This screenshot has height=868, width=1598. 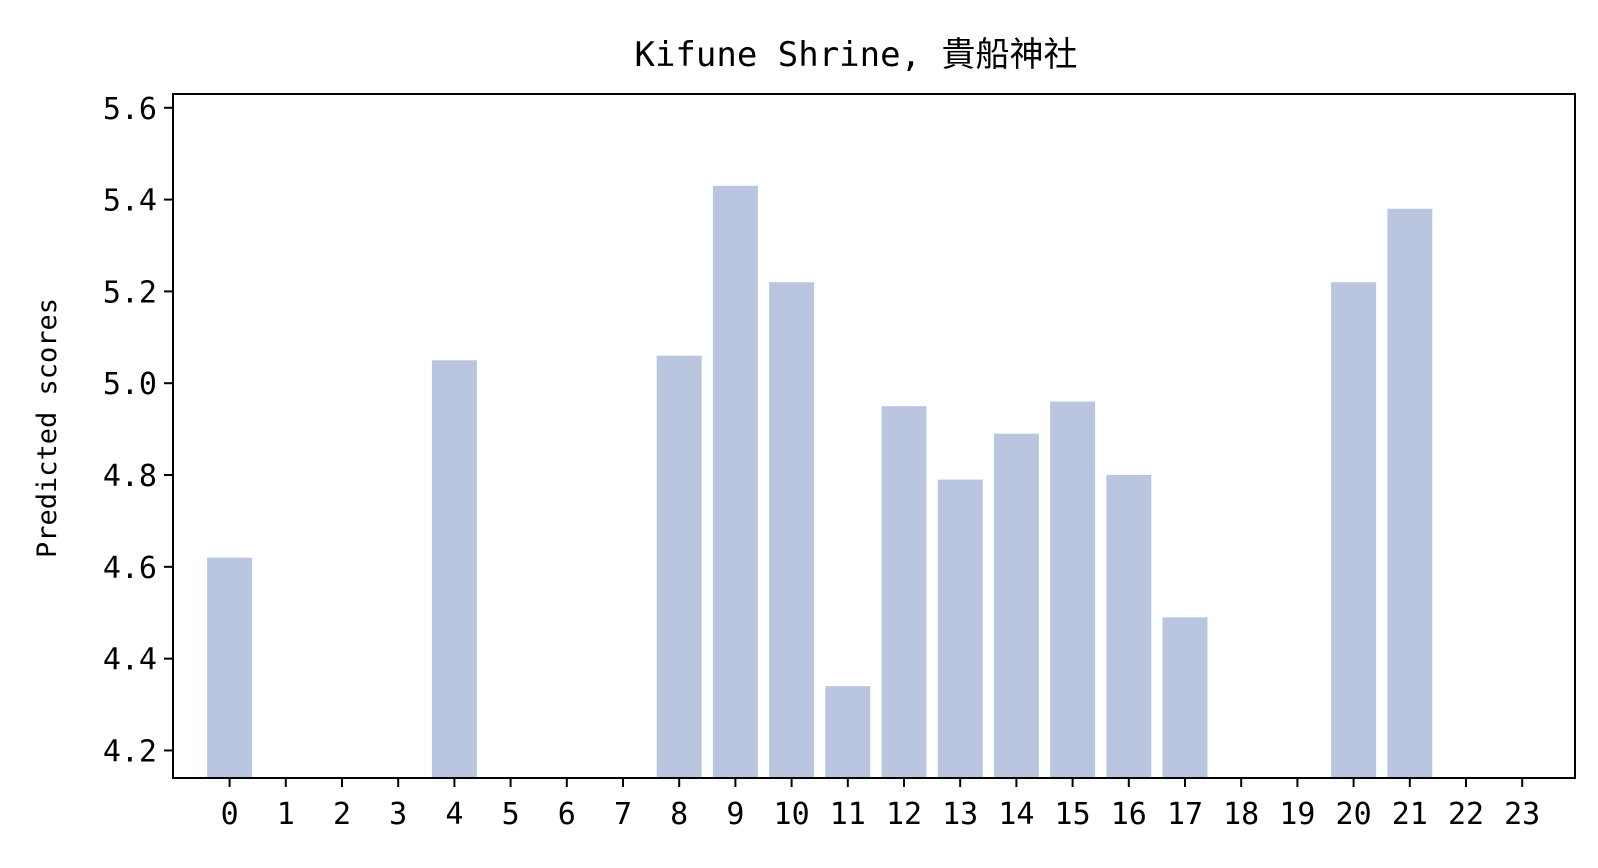 What do you see at coordinates (130, 292) in the screenshot?
I see `y-tick-label-5.2: 5.2` at bounding box center [130, 292].